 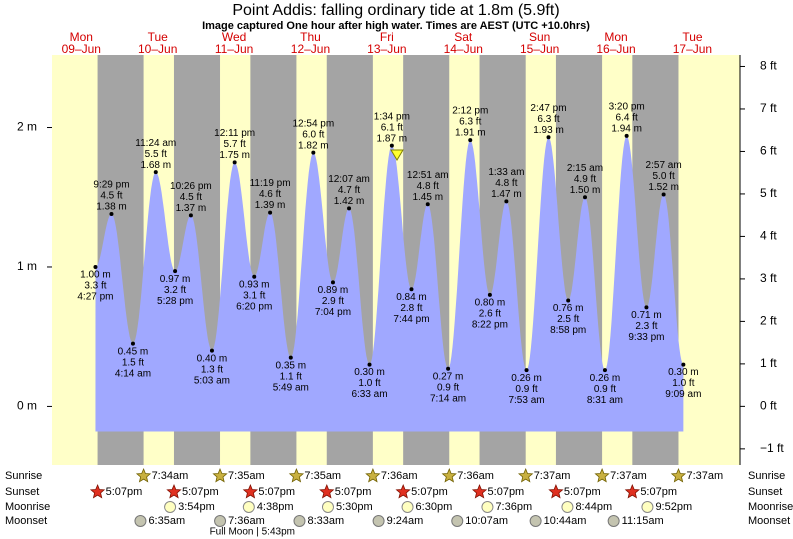 What do you see at coordinates (254, 306) in the screenshot?
I see `tide-label: 6:20 pm` at bounding box center [254, 306].